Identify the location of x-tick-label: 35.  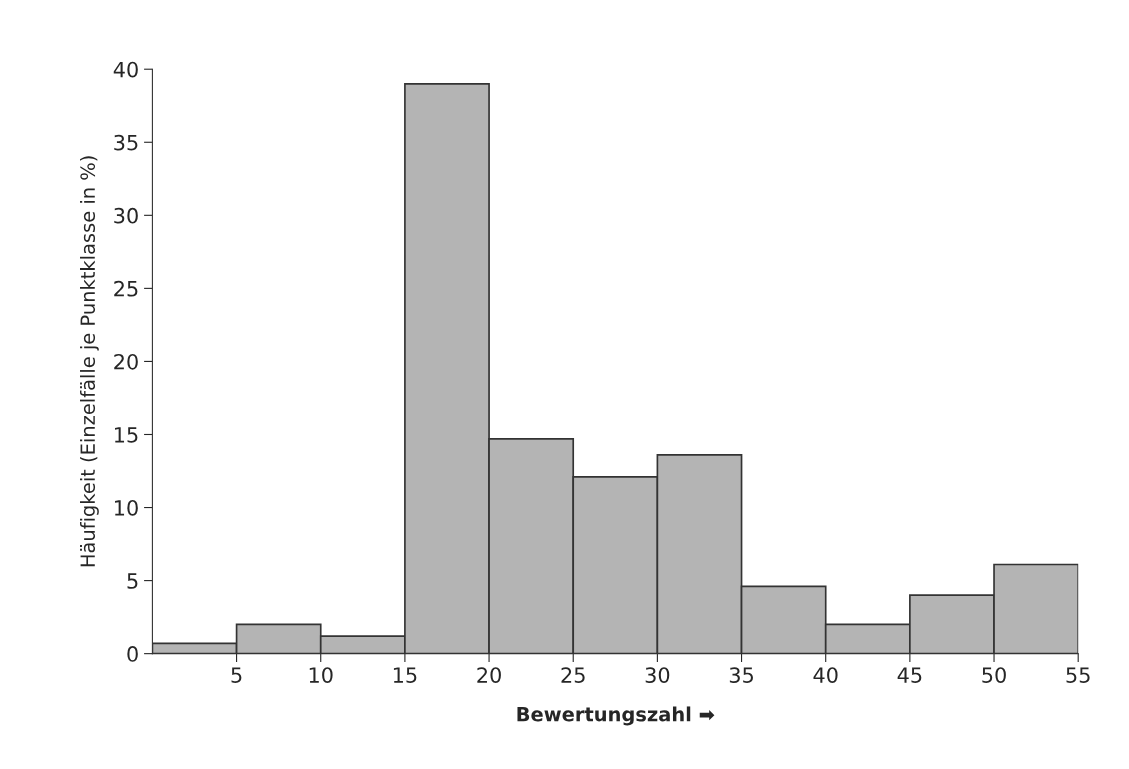
(741, 675).